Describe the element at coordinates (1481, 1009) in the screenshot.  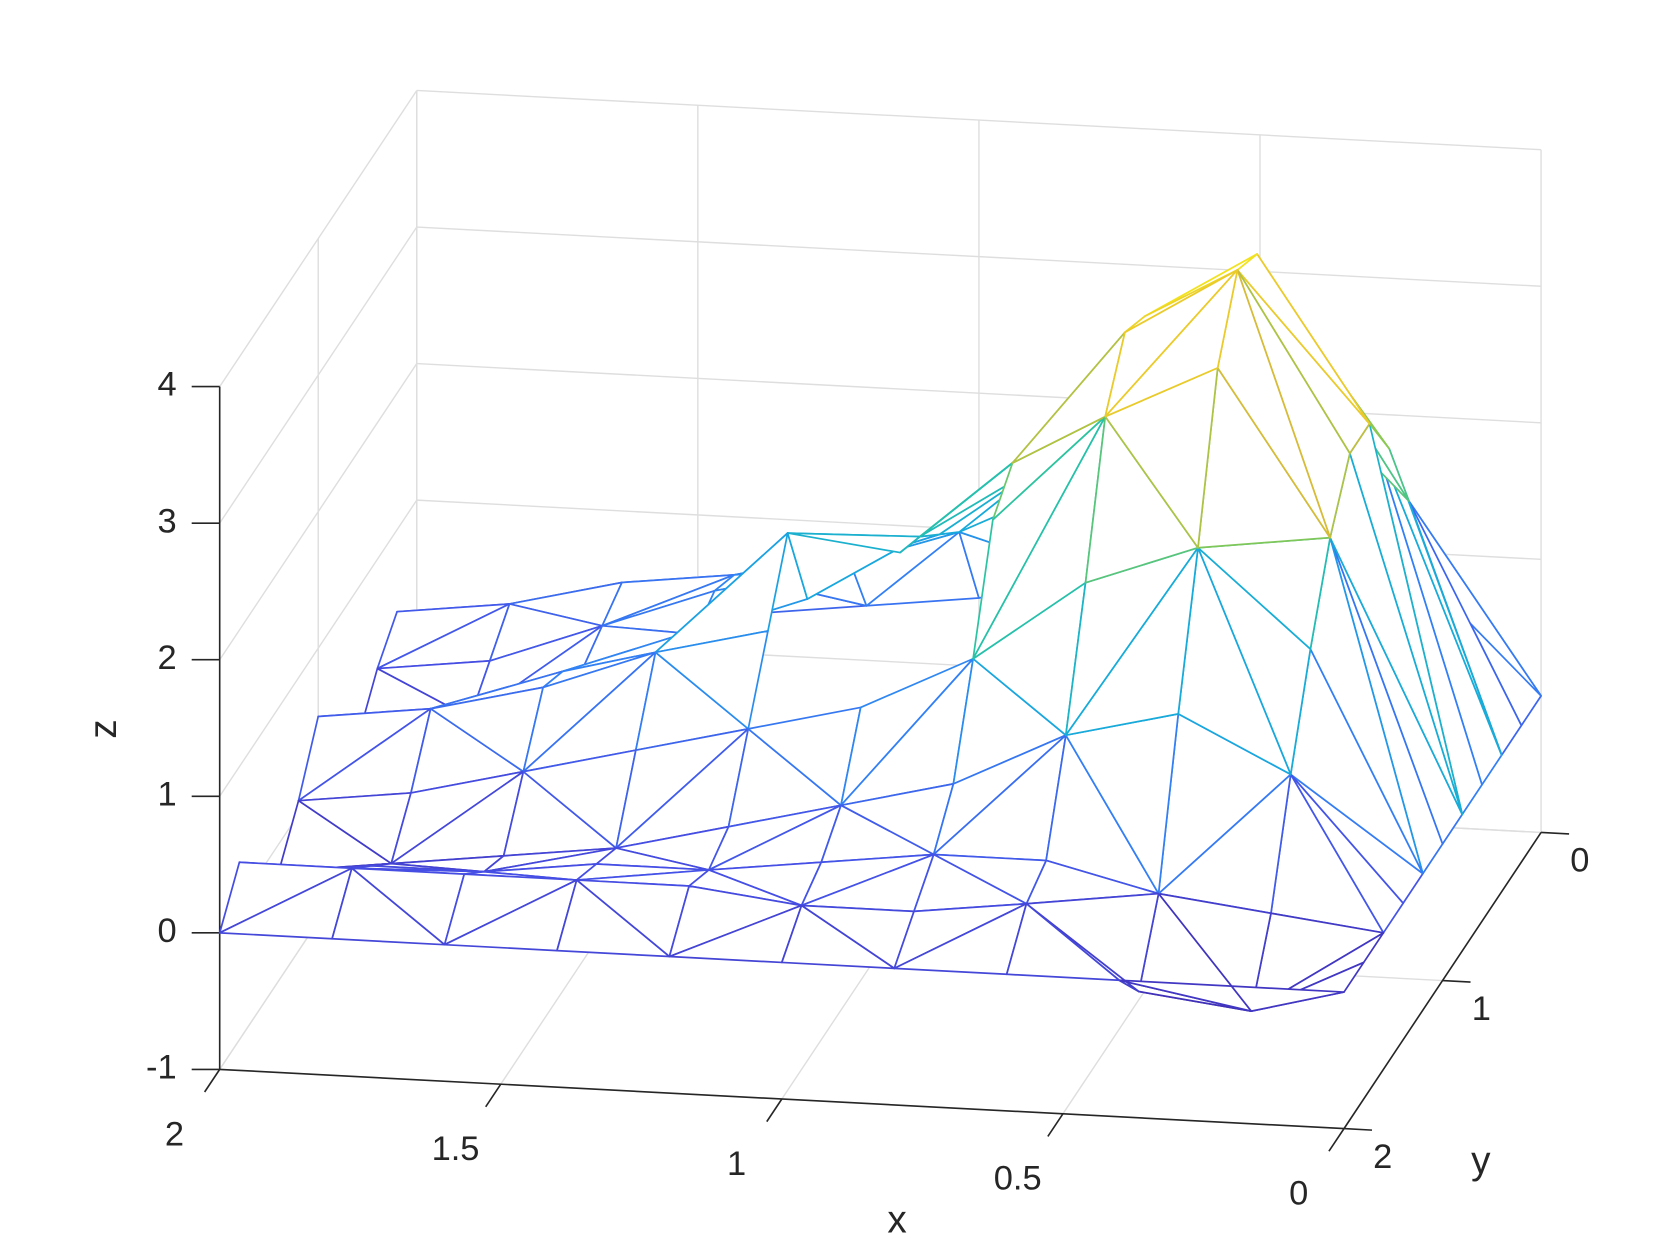
I see `y-tick-label: 1` at that location.